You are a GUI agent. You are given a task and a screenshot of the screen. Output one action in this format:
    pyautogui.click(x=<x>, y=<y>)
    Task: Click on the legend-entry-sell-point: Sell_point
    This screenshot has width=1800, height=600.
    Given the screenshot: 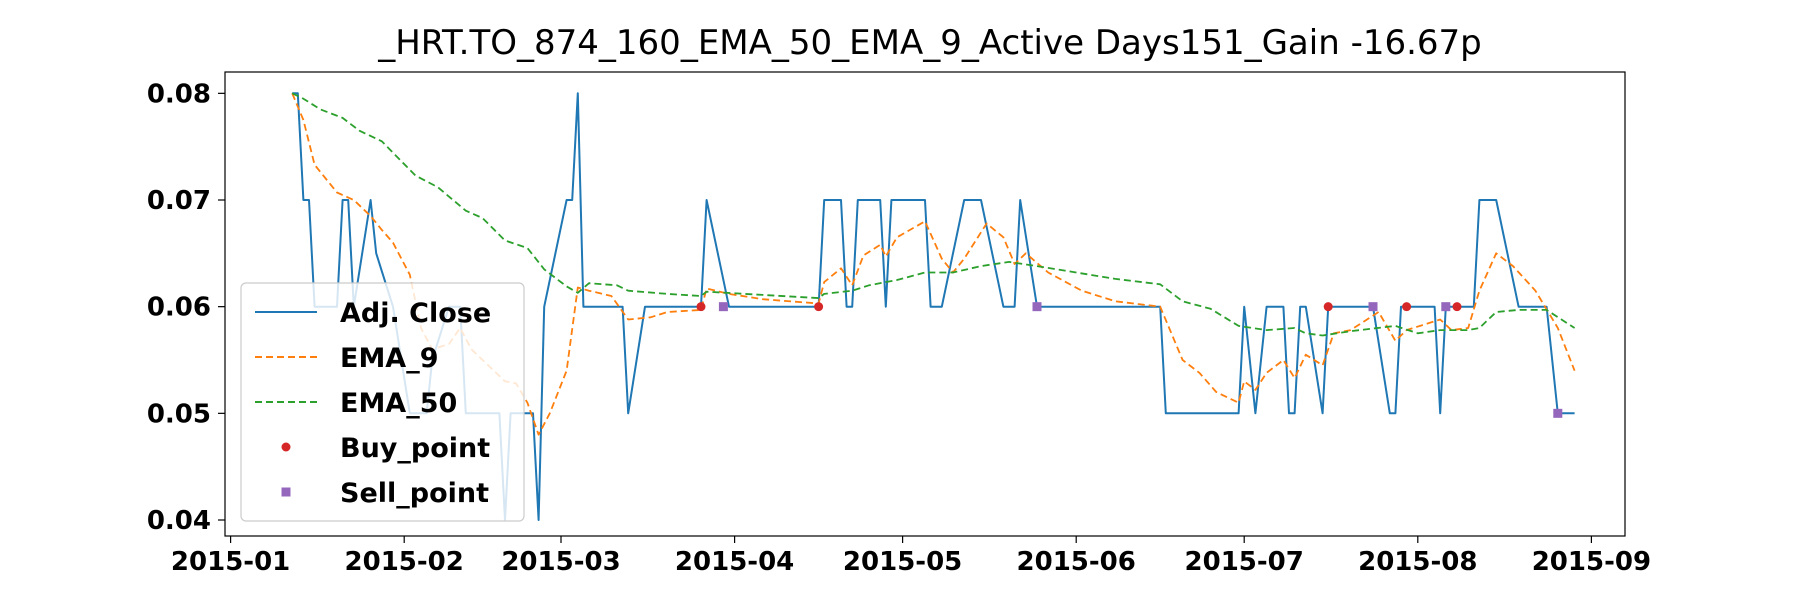 What is the action you would take?
    pyautogui.click(x=385, y=493)
    